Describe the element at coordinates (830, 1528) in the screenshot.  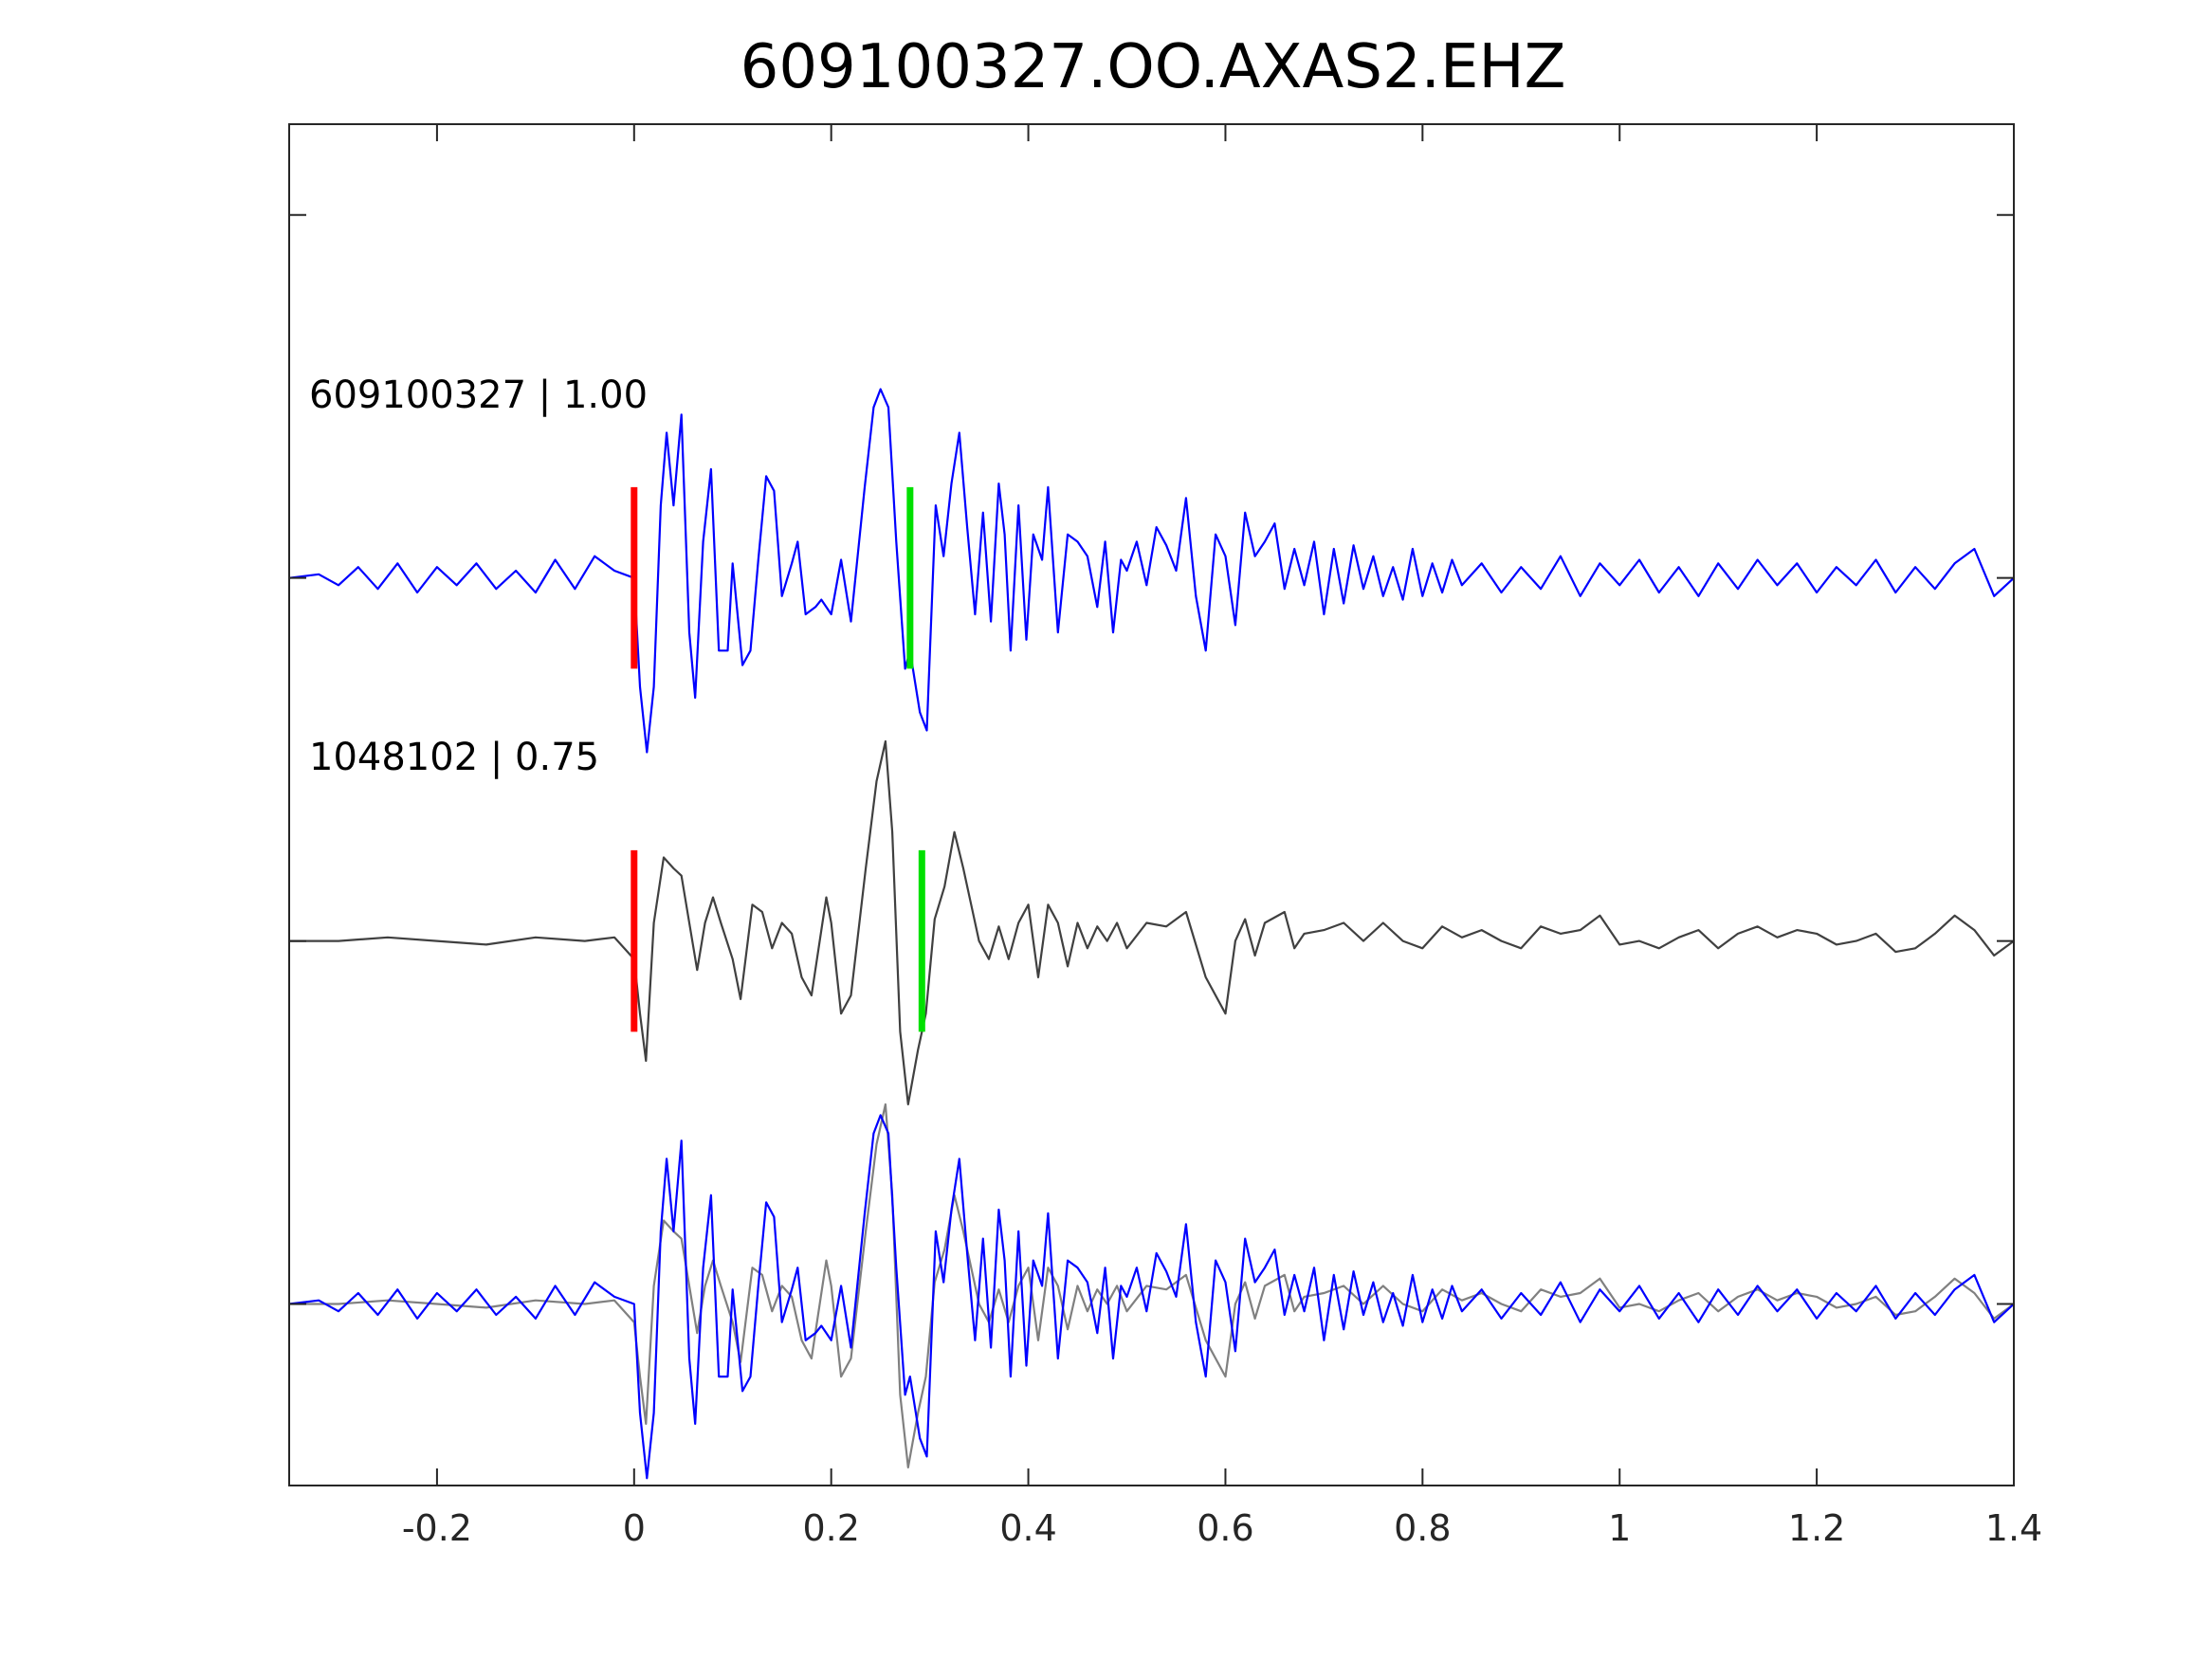
I see `x-tick-label: 0.2` at that location.